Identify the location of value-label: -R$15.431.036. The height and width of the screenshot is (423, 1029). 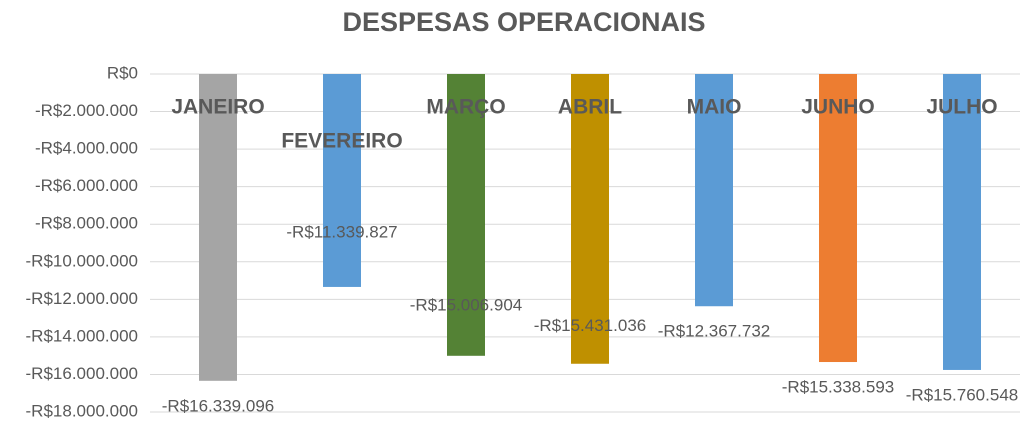
(590, 325).